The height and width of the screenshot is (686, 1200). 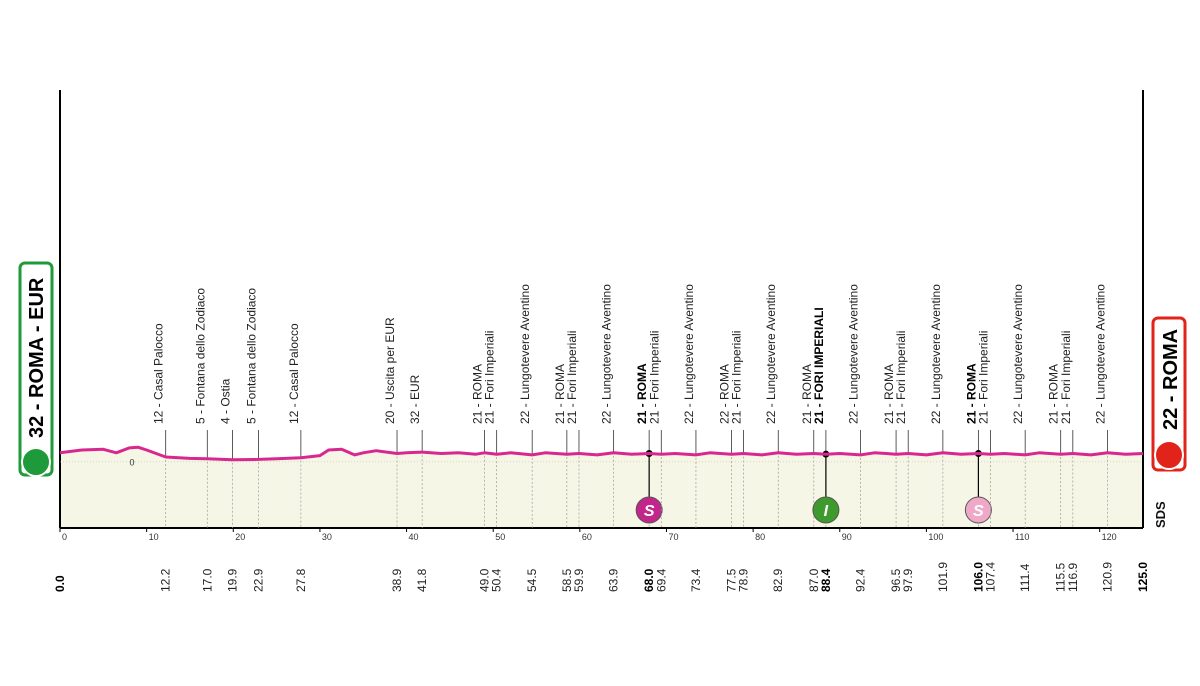 I want to click on km-label: 92.4, so click(x=861, y=580).